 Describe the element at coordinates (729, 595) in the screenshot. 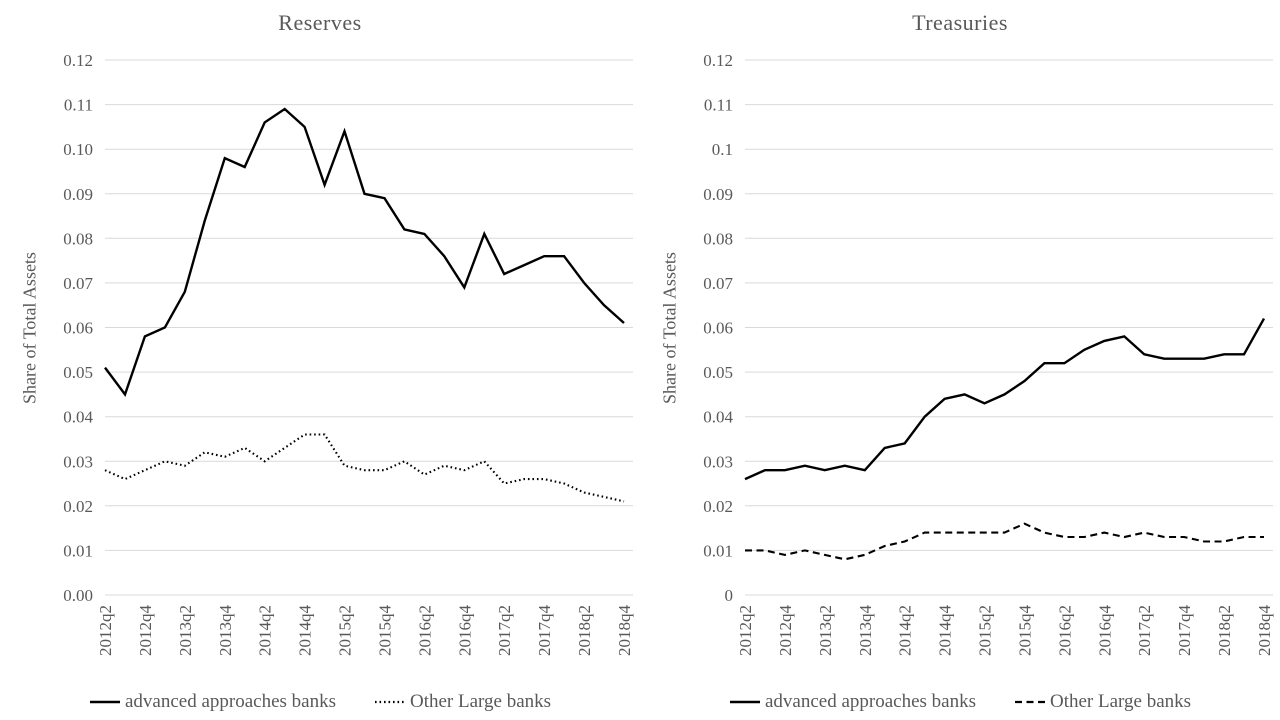

I see `y-tick-label: 0` at that location.